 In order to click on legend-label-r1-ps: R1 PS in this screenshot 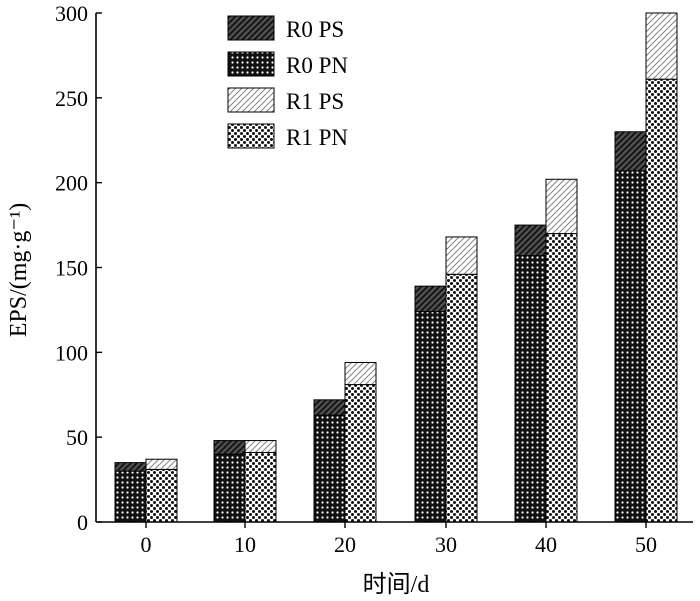, I will do `click(315, 101)`.